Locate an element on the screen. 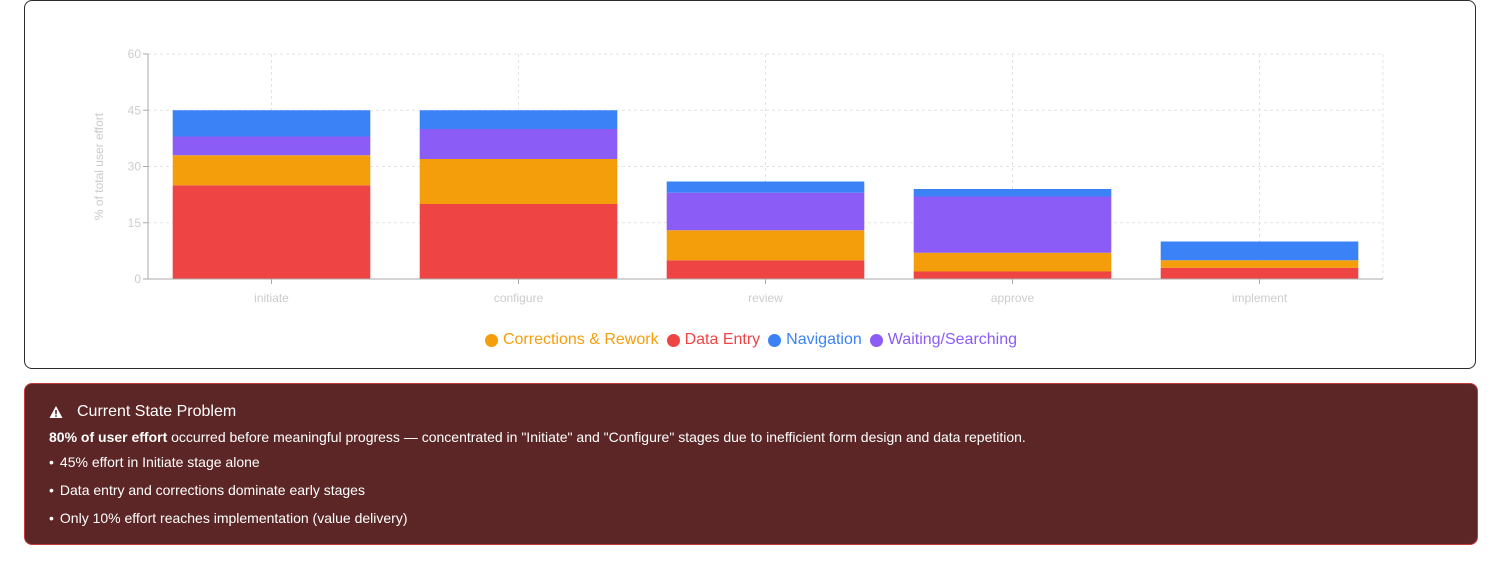 The image size is (1503, 580). legend-label: Navigation is located at coordinates (824, 339).